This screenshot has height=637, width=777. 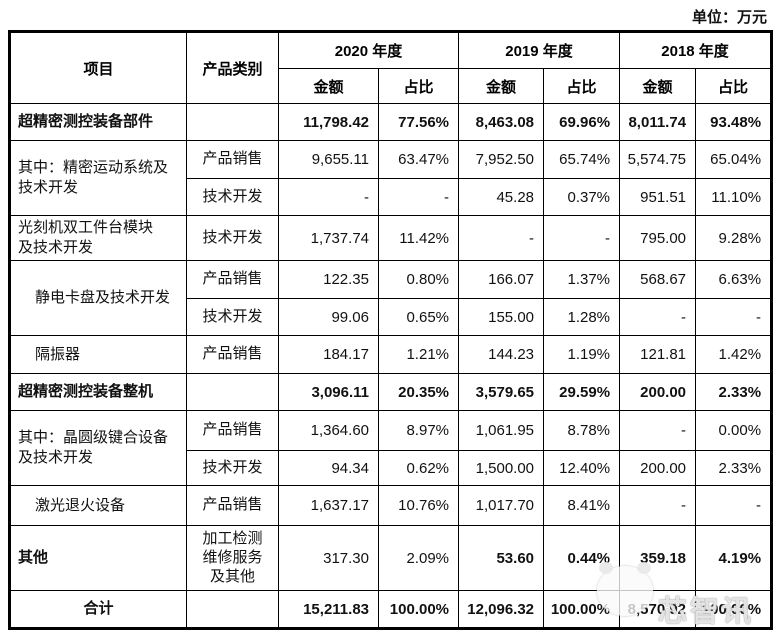 I want to click on table-row: 技术开发 - -45.28 0.37% 951.51 11.10%, so click(x=391, y=197).